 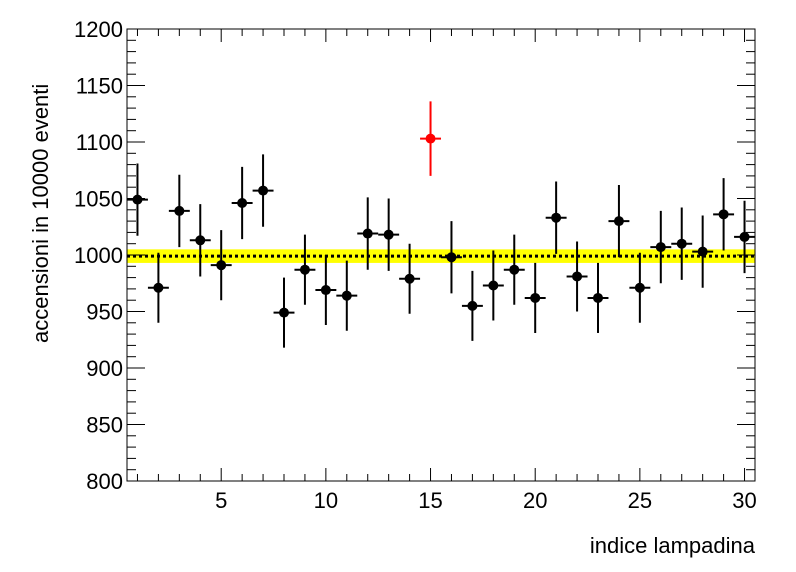 I want to click on x-tick-label: 25, so click(x=640, y=500).